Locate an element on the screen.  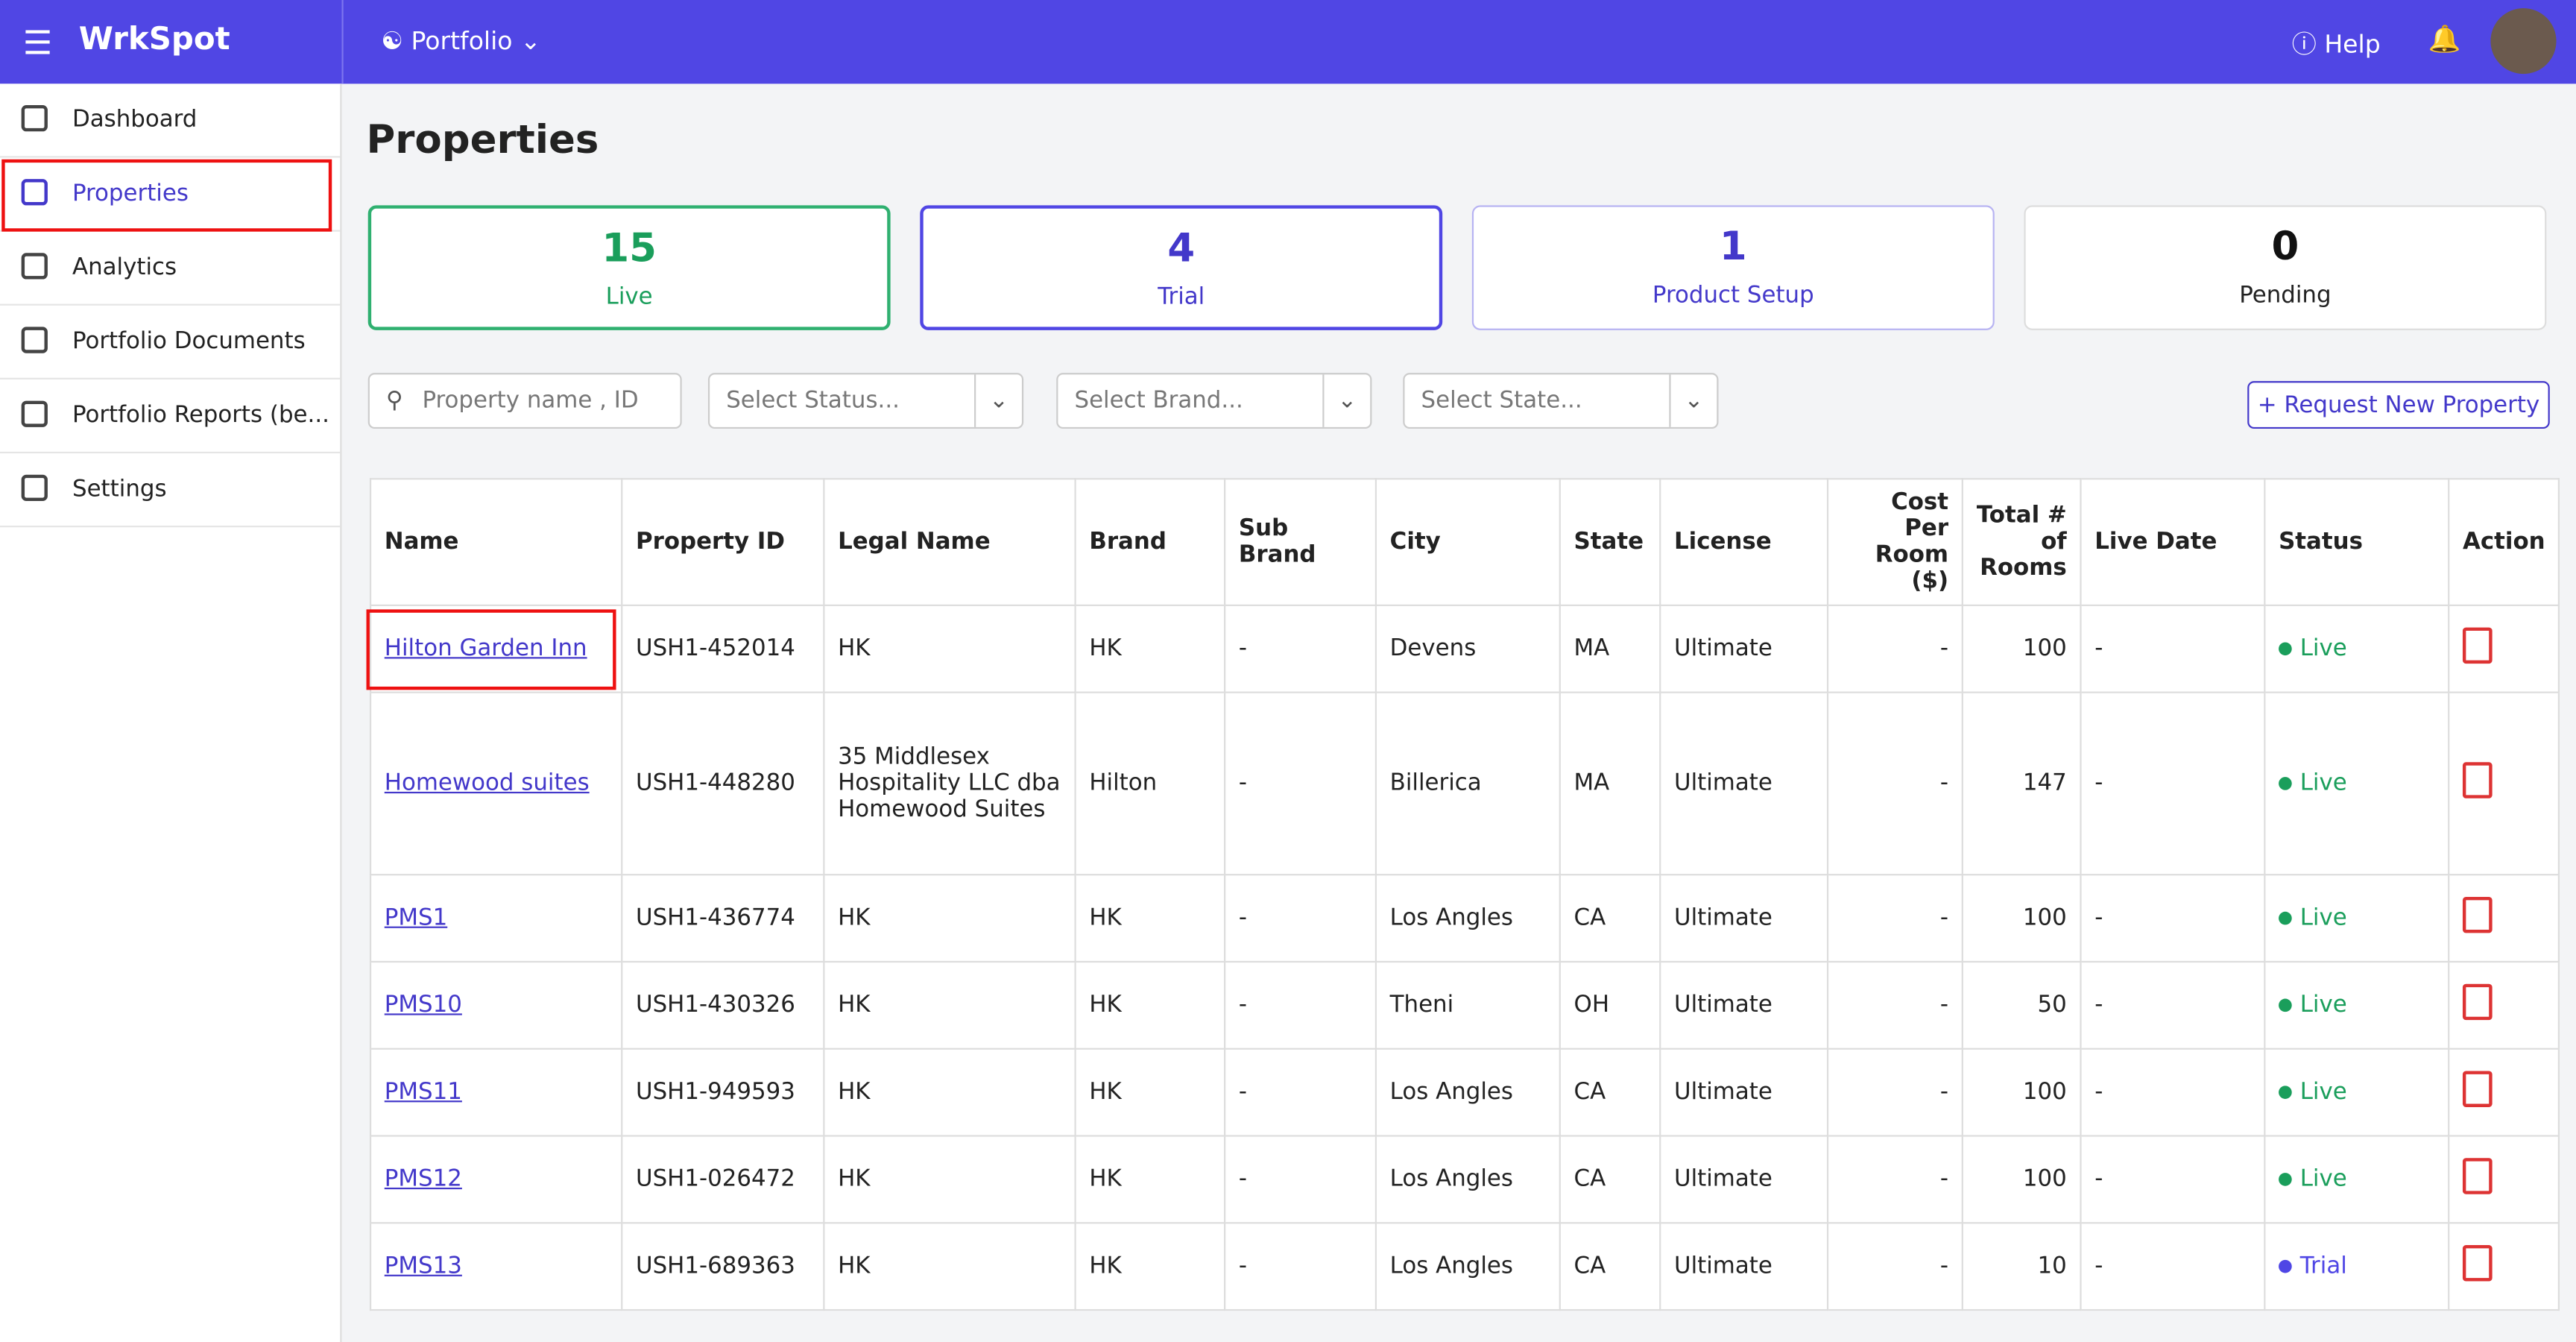
property-link: Homewood suites is located at coordinates (487, 783).